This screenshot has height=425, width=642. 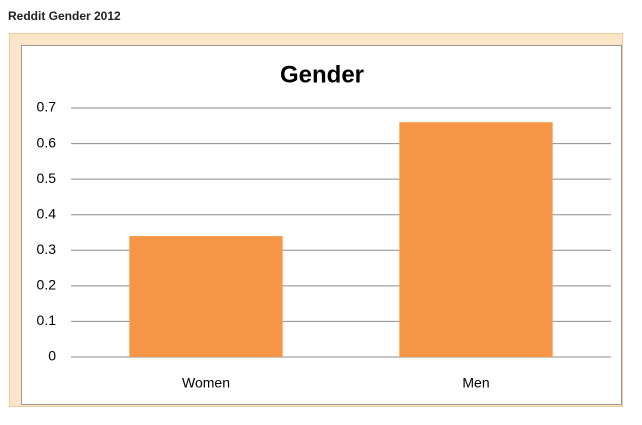 I want to click on y-tick-label: 0.6, so click(x=47, y=142).